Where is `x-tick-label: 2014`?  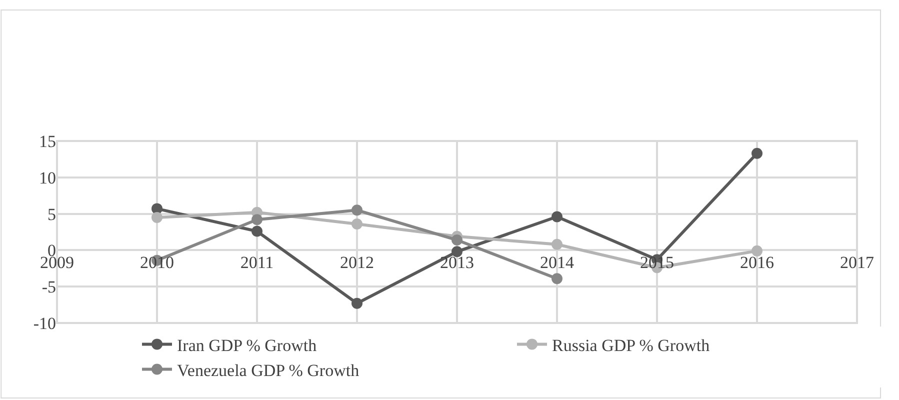 x-tick-label: 2014 is located at coordinates (557, 262).